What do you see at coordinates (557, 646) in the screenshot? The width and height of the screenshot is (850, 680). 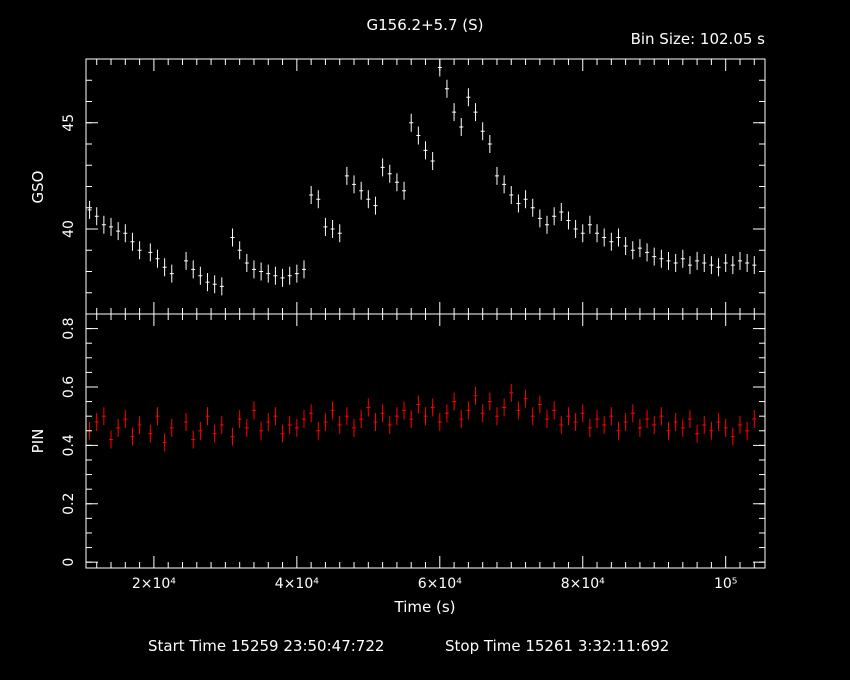 I see `stop-time-label: Stop Time 15261 3:32:11:692` at bounding box center [557, 646].